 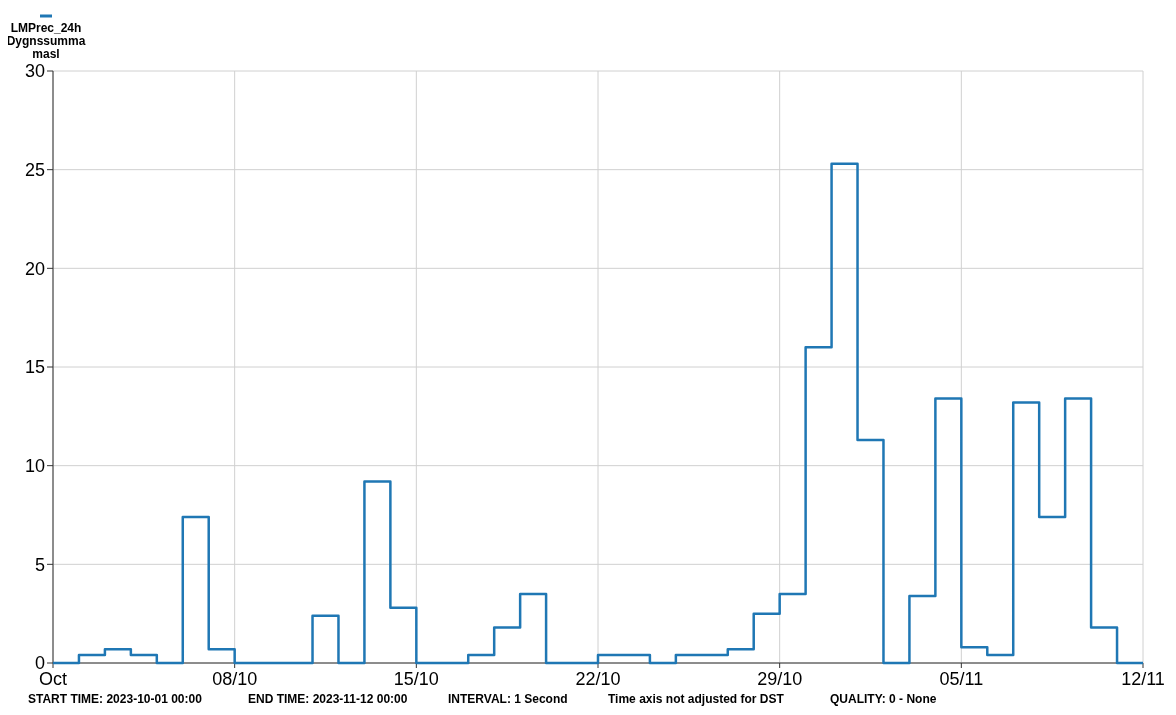 I want to click on x-tick-label: 08/10, so click(x=235, y=679).